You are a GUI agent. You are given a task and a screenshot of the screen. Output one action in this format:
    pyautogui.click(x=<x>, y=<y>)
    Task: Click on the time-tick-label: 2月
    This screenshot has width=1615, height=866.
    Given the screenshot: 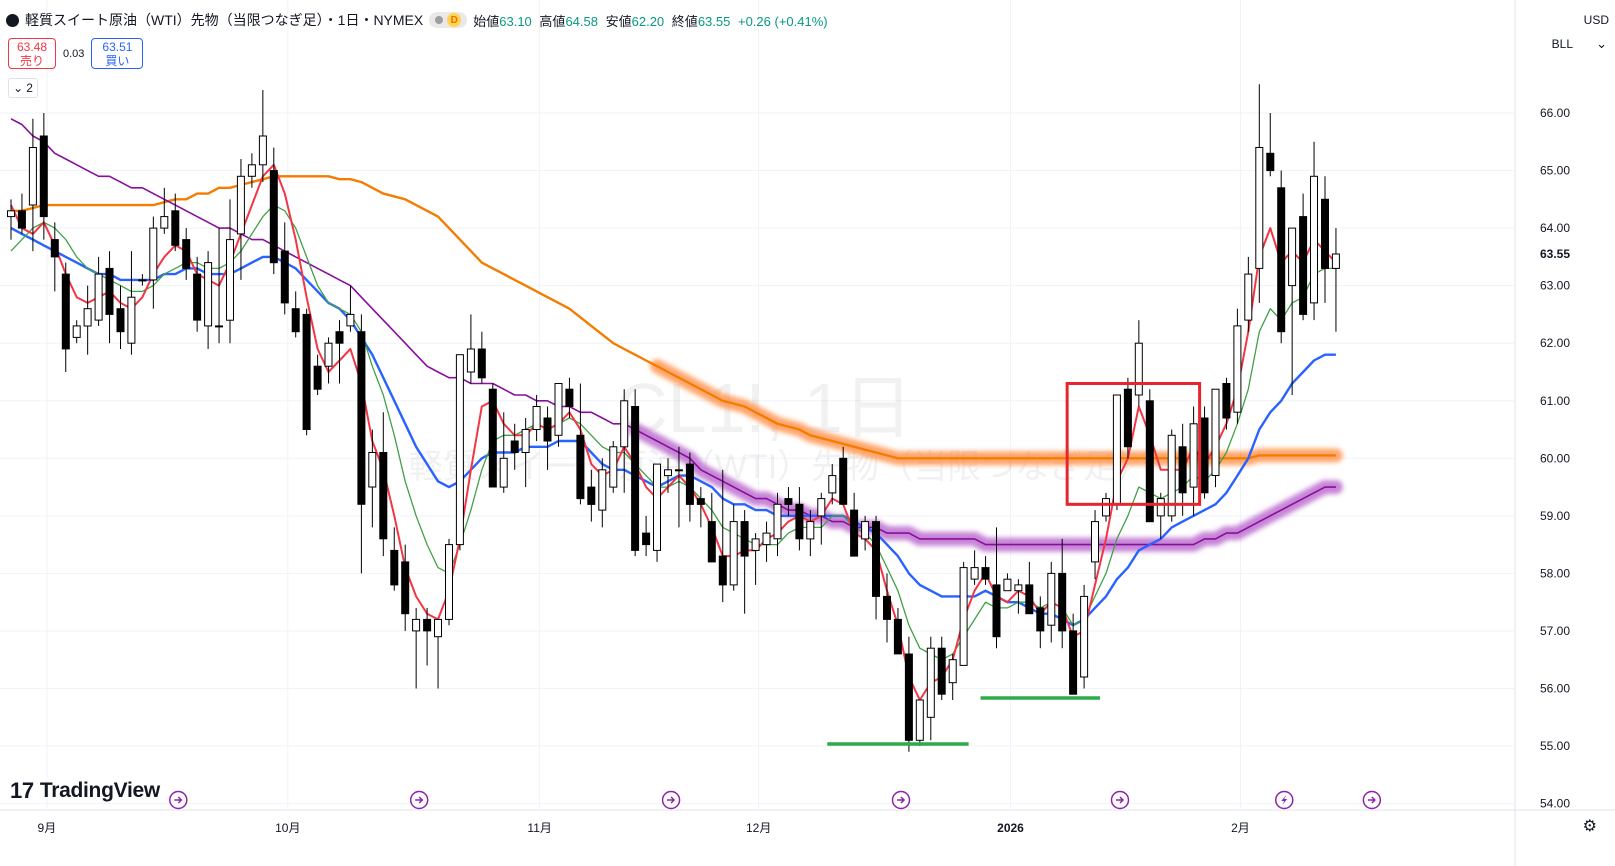 What is the action you would take?
    pyautogui.click(x=1240, y=828)
    